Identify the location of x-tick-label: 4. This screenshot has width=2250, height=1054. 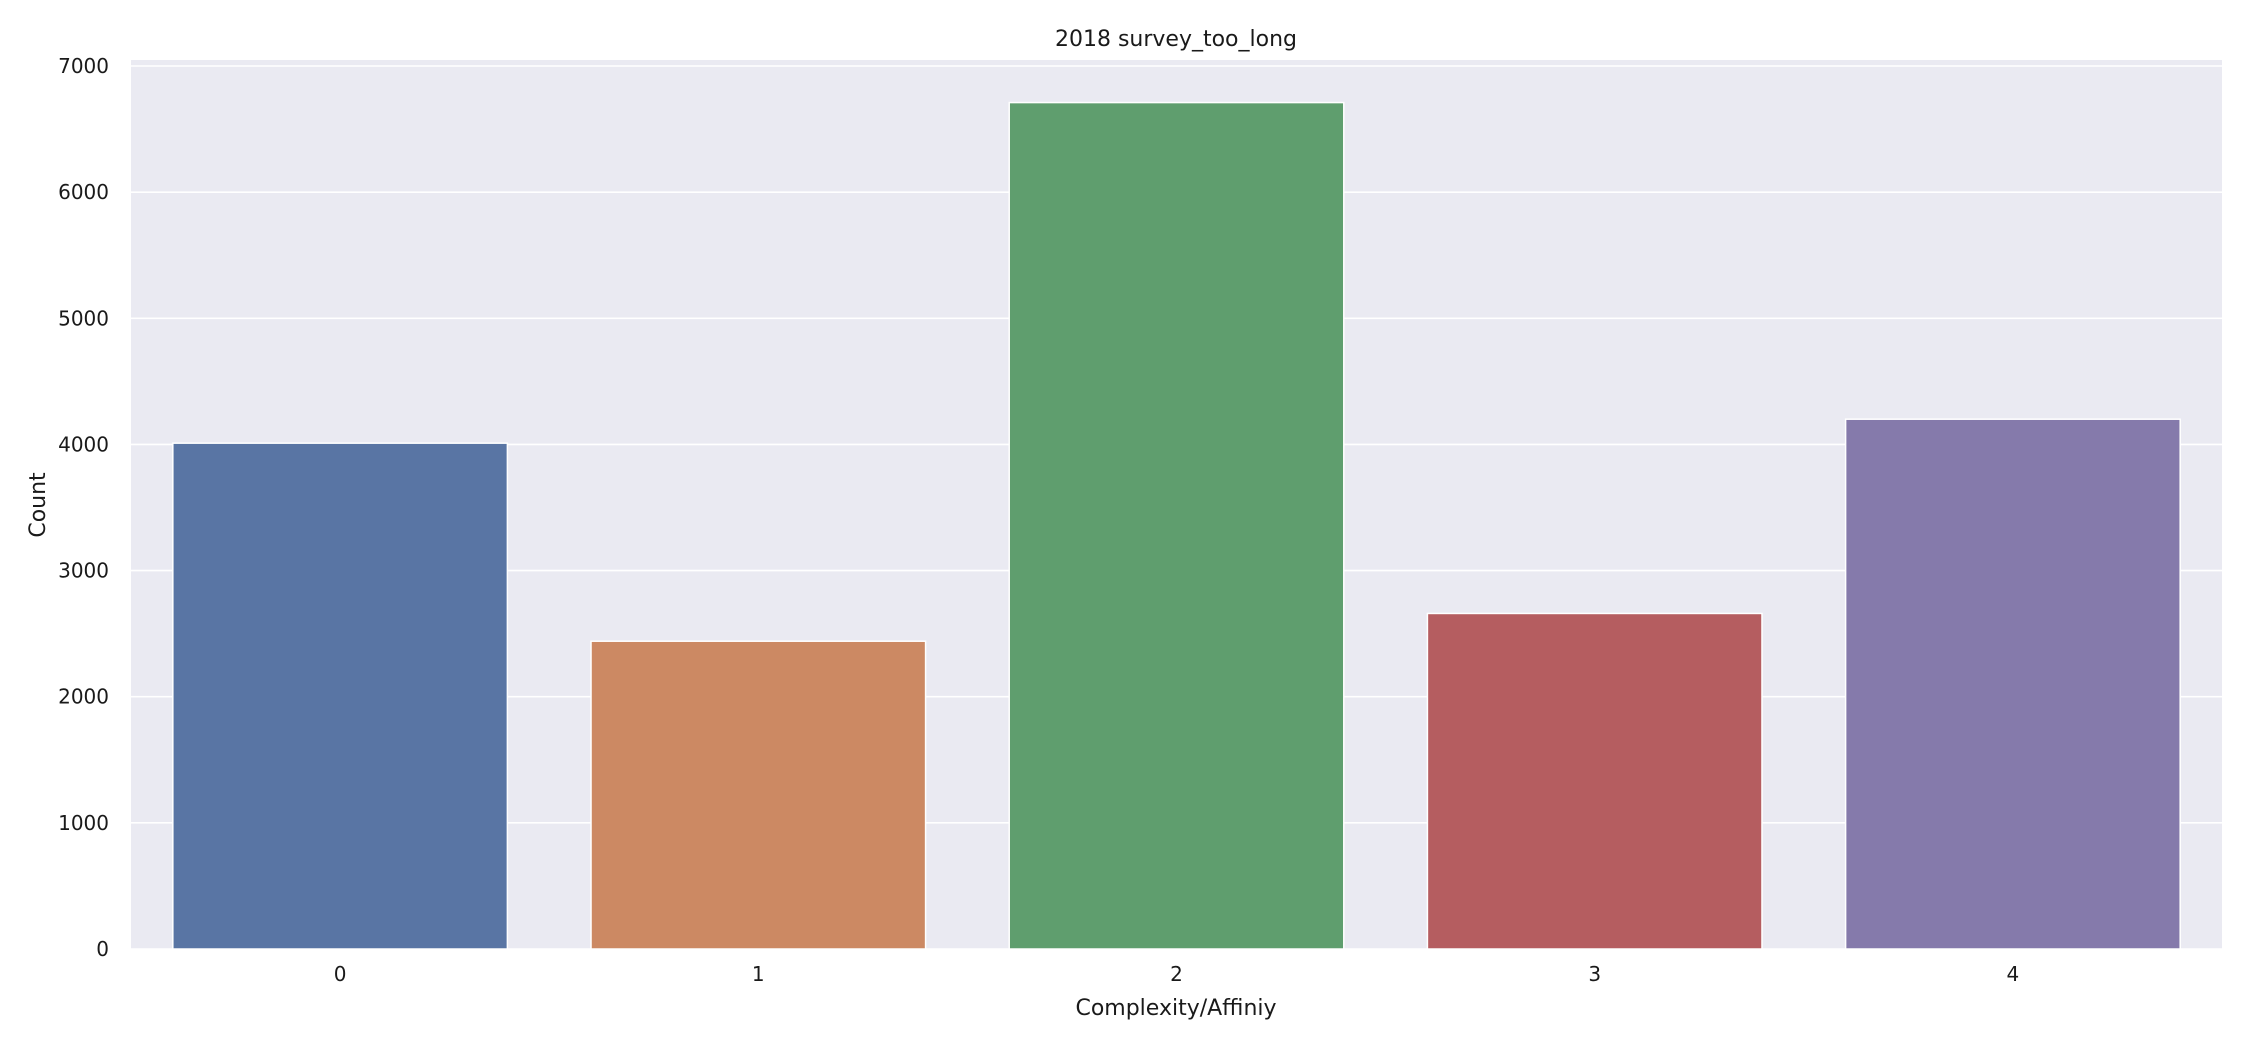
(2013, 974).